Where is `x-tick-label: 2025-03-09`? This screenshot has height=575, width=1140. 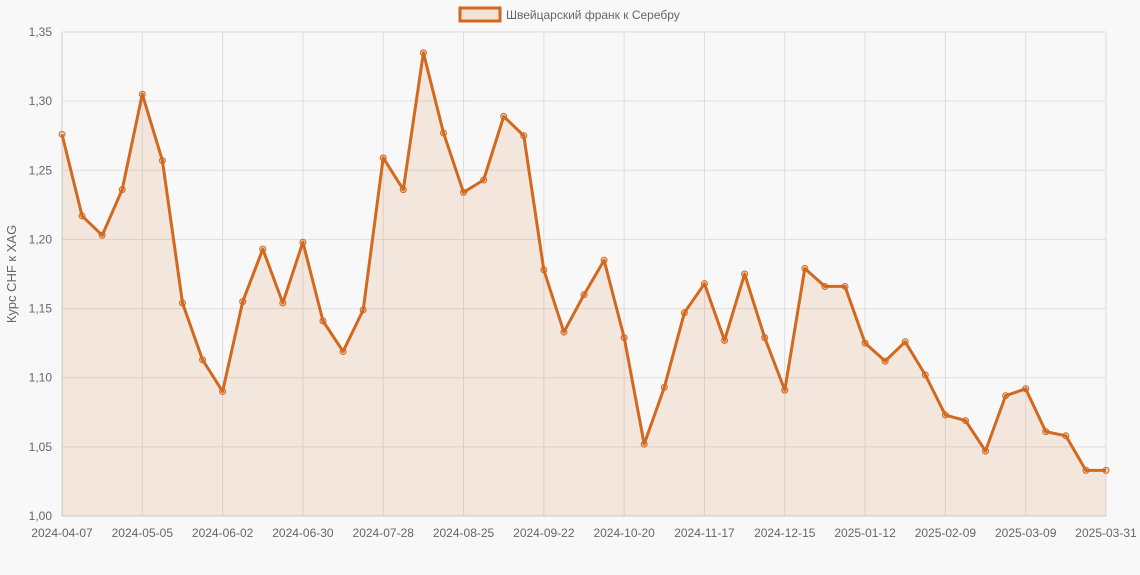 x-tick-label: 2025-03-09 is located at coordinates (1026, 533).